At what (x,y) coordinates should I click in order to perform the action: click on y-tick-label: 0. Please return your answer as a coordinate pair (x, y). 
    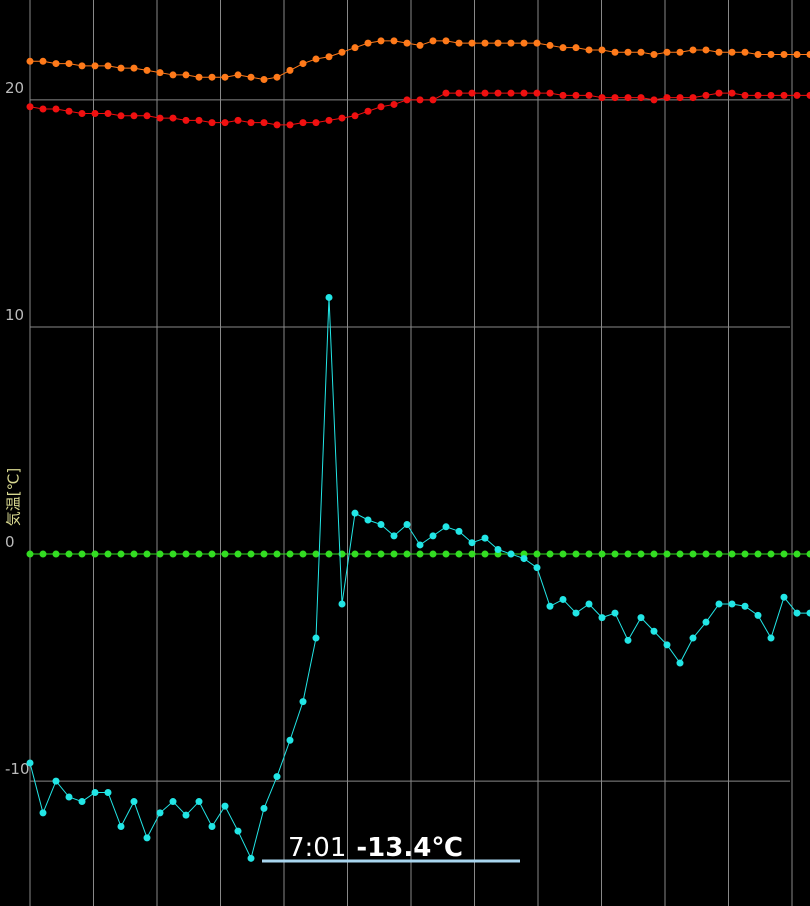
    Looking at the image, I should click on (10, 542).